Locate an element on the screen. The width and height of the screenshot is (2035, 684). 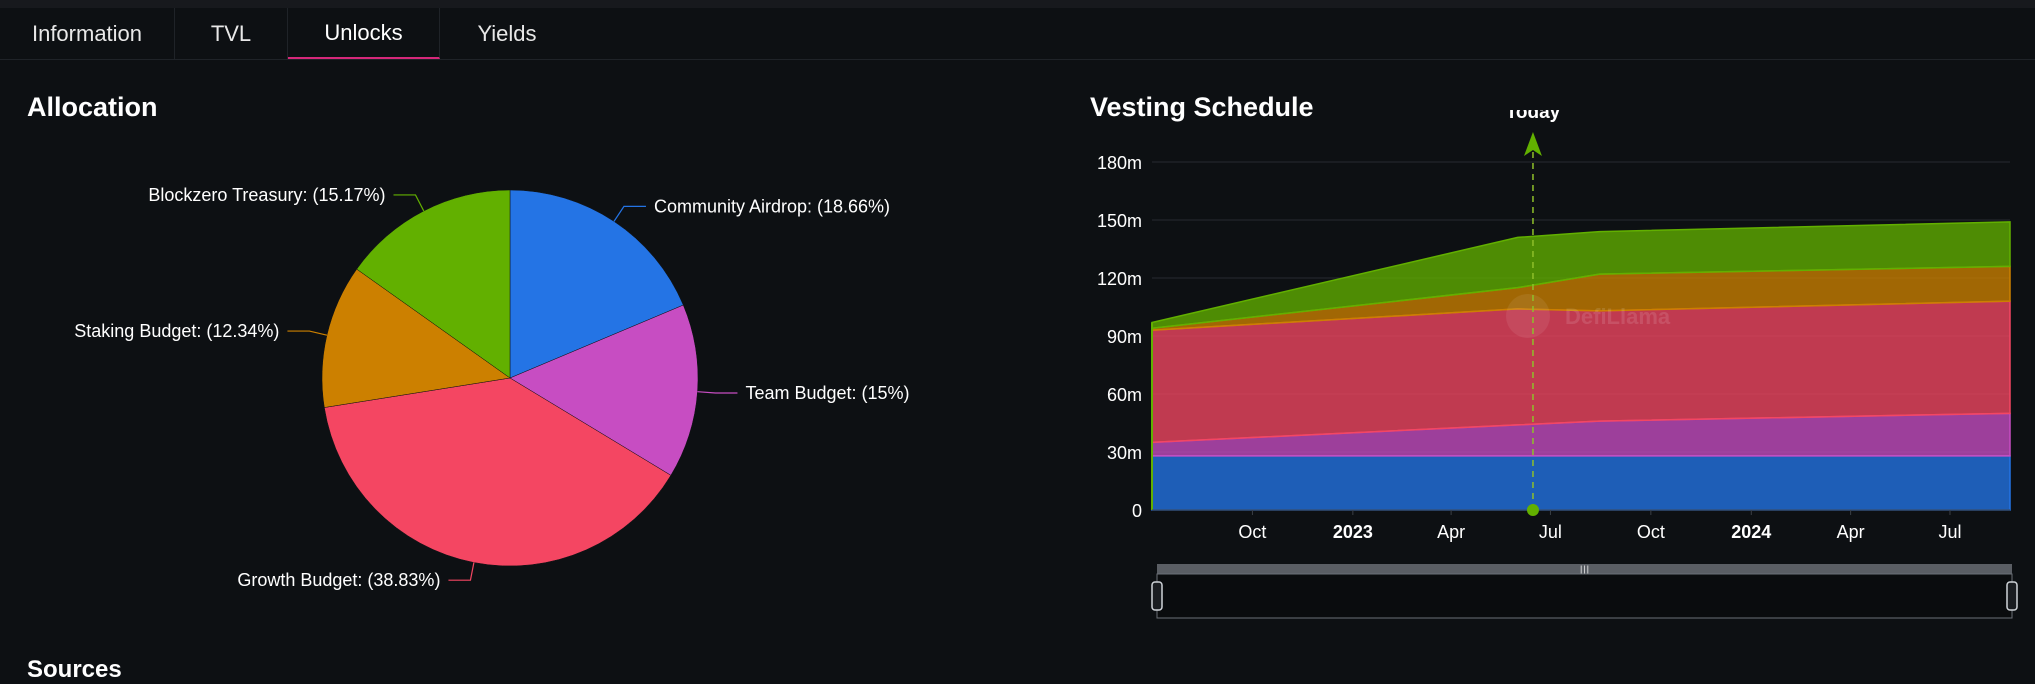
x-tick-label: 2023 is located at coordinates (1353, 532).